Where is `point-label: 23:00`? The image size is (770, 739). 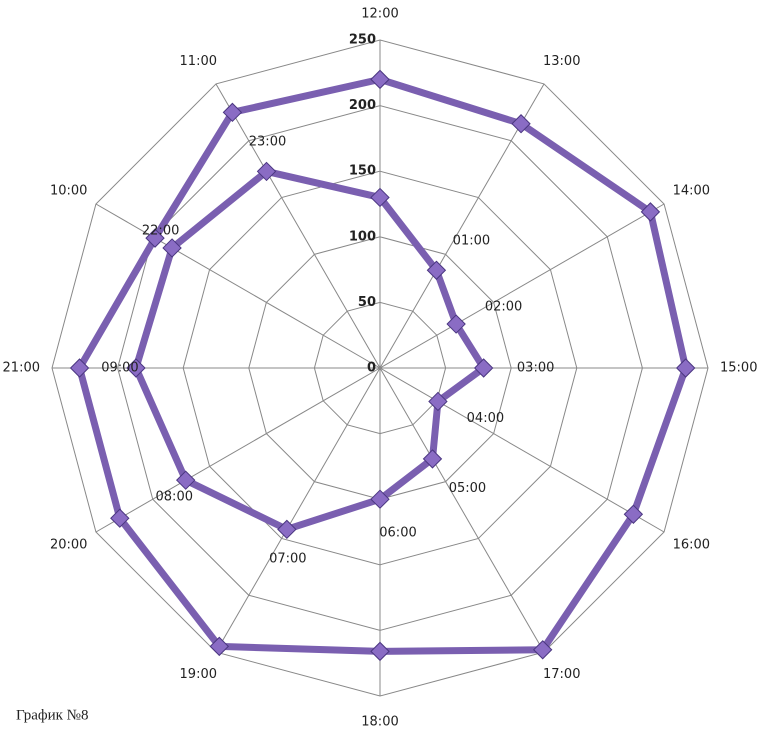
point-label: 23:00 is located at coordinates (267, 141).